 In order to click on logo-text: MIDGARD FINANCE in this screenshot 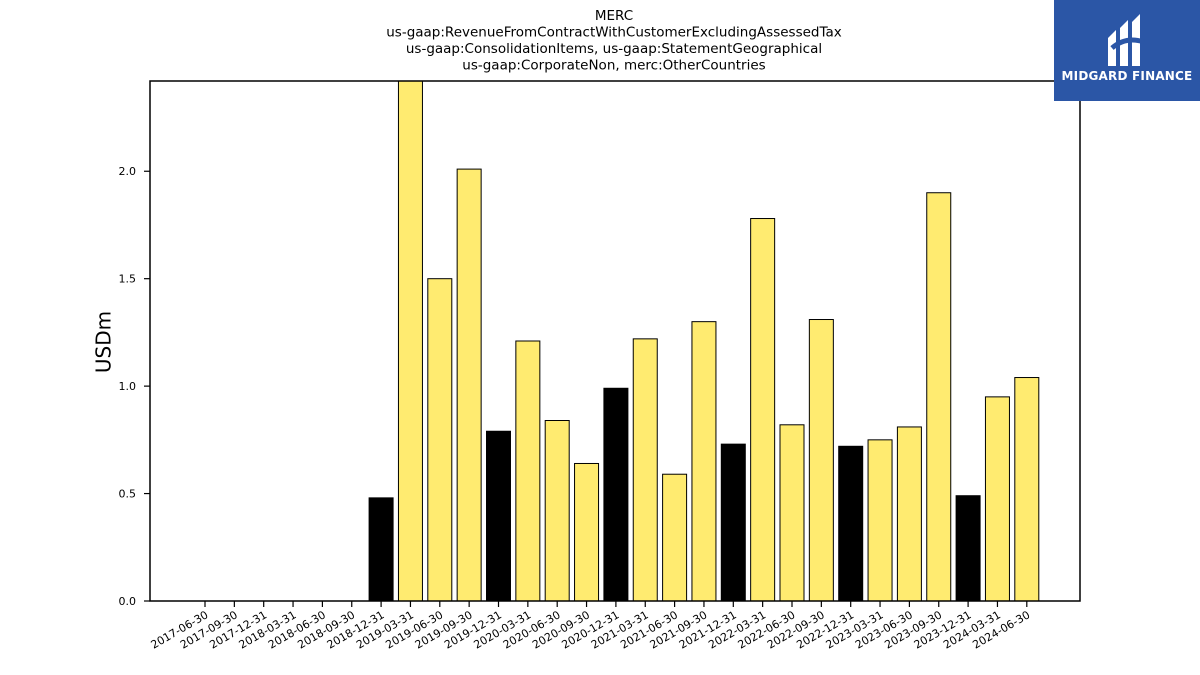, I will do `click(1127, 76)`.